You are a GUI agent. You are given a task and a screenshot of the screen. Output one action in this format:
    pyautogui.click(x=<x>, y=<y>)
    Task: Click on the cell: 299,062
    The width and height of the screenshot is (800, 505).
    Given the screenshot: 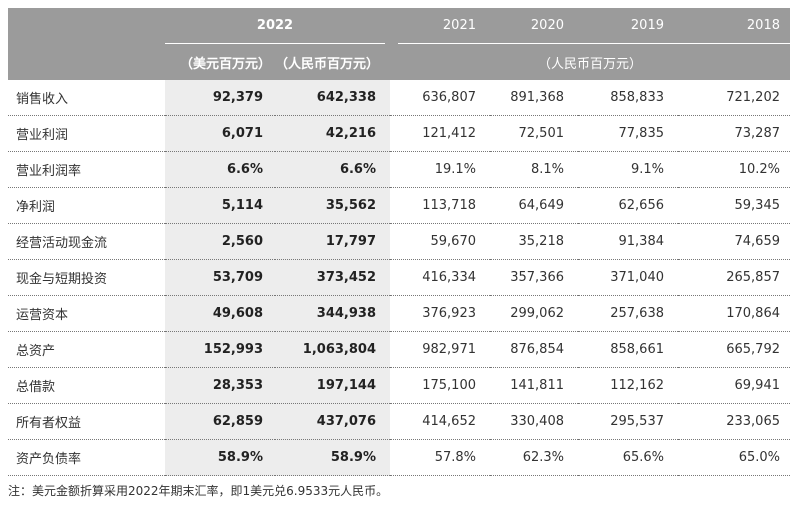 What is the action you would take?
    pyautogui.click(x=534, y=313)
    